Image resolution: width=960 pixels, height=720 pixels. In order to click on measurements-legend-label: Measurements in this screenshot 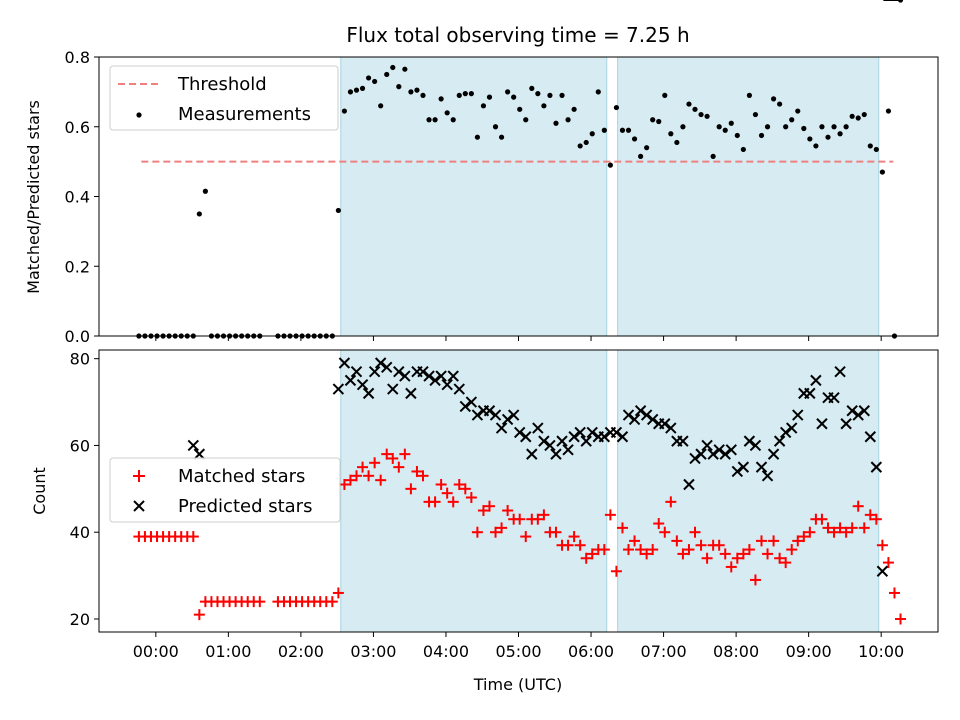, I will do `click(244, 114)`.